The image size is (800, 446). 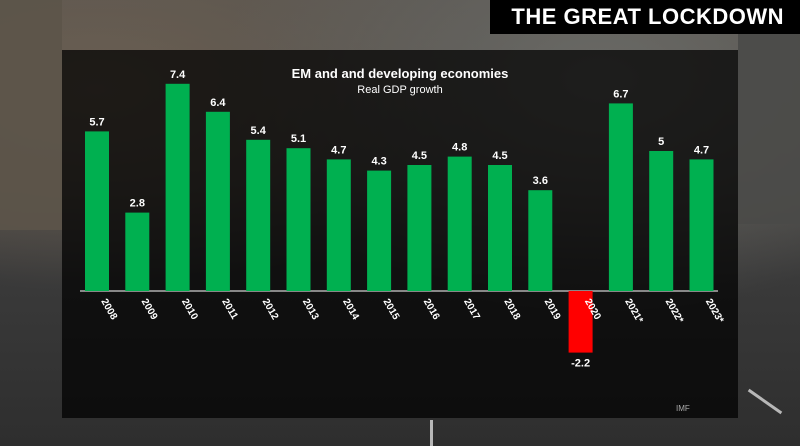 What do you see at coordinates (96, 122) in the screenshot?
I see `data-label: 5.7` at bounding box center [96, 122].